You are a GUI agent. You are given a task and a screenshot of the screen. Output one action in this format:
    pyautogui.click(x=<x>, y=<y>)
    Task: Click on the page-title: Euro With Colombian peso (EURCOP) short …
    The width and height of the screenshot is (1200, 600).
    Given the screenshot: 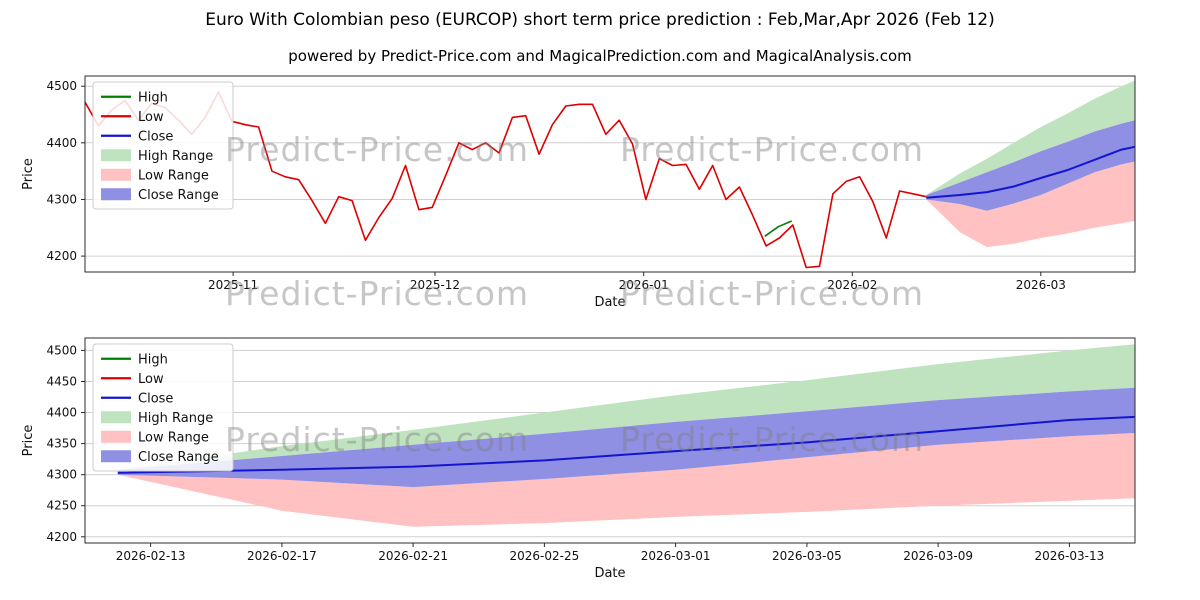 What is the action you would take?
    pyautogui.click(x=600, y=20)
    